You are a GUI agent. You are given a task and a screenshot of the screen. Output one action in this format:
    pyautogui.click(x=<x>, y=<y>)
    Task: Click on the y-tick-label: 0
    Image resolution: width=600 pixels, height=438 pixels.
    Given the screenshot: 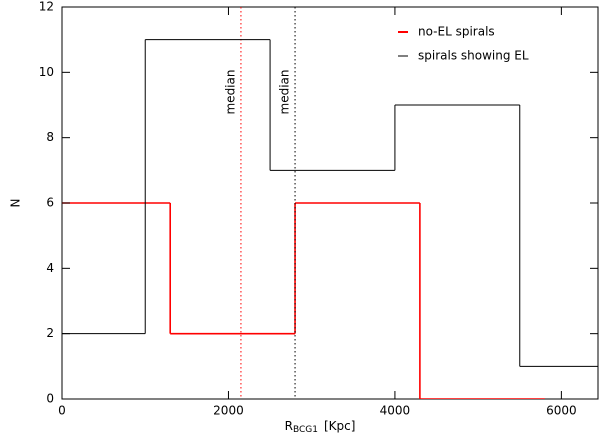 What is the action you would take?
    pyautogui.click(x=50, y=399)
    